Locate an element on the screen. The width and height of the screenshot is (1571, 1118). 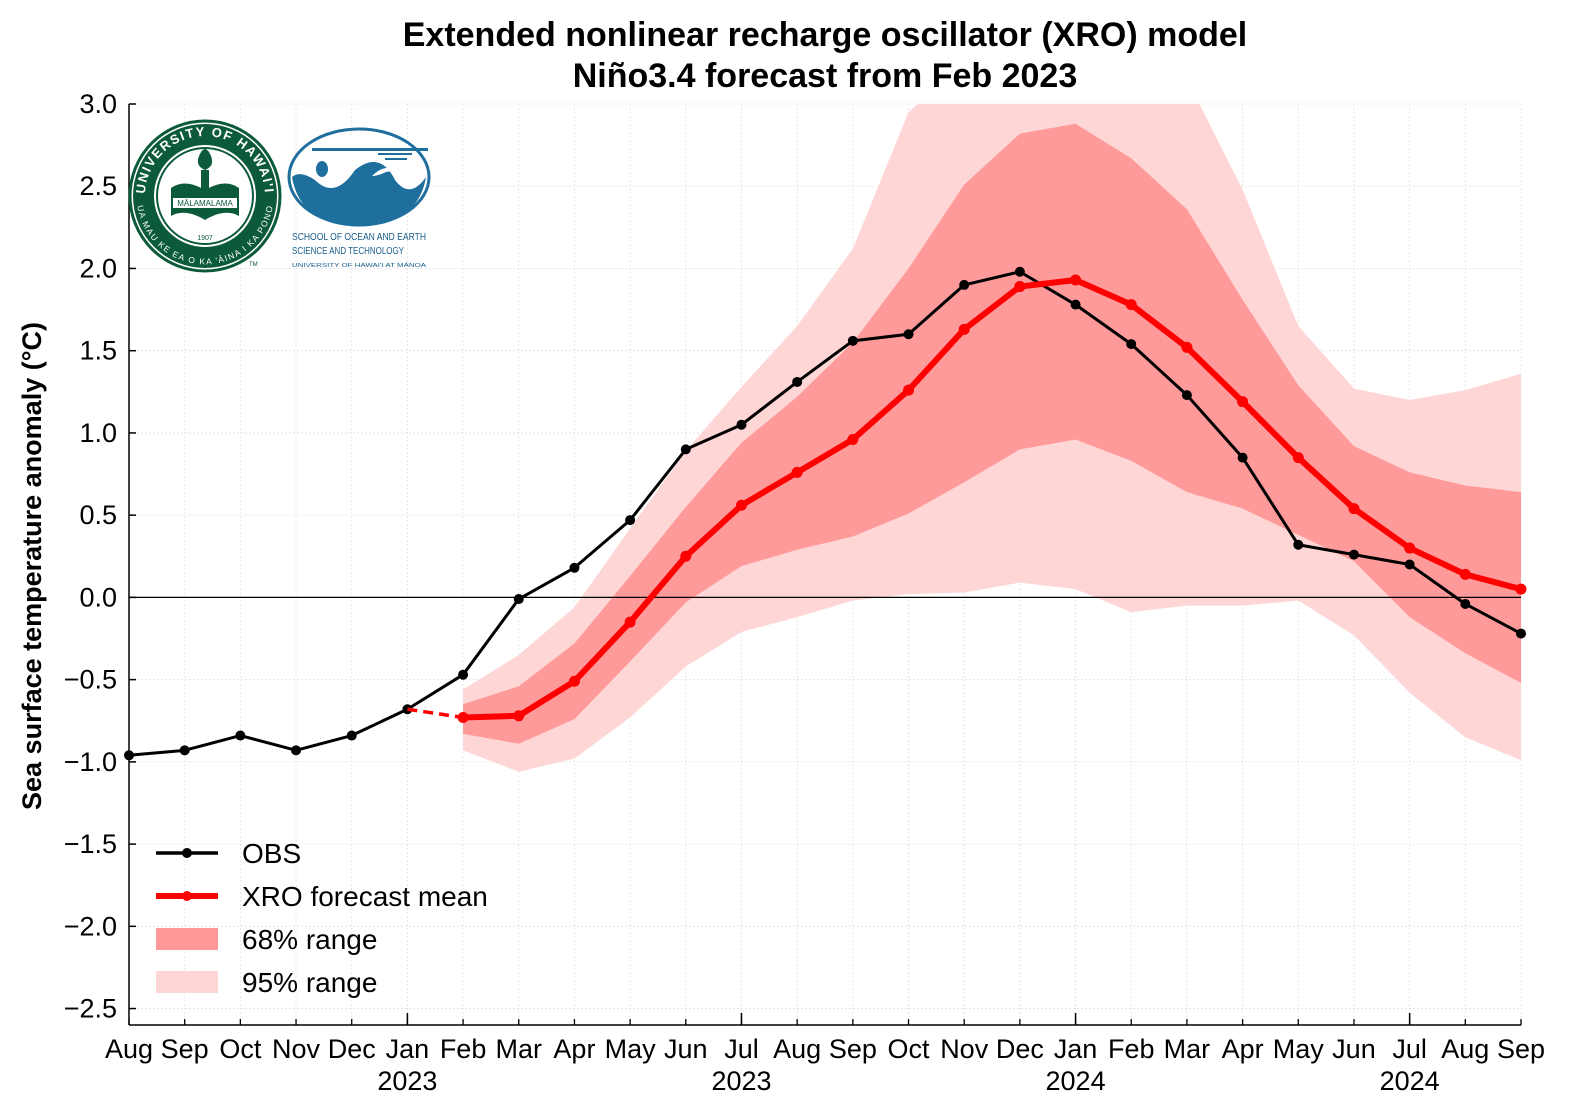
y-tick-label: 2.5 is located at coordinates (98, 186).